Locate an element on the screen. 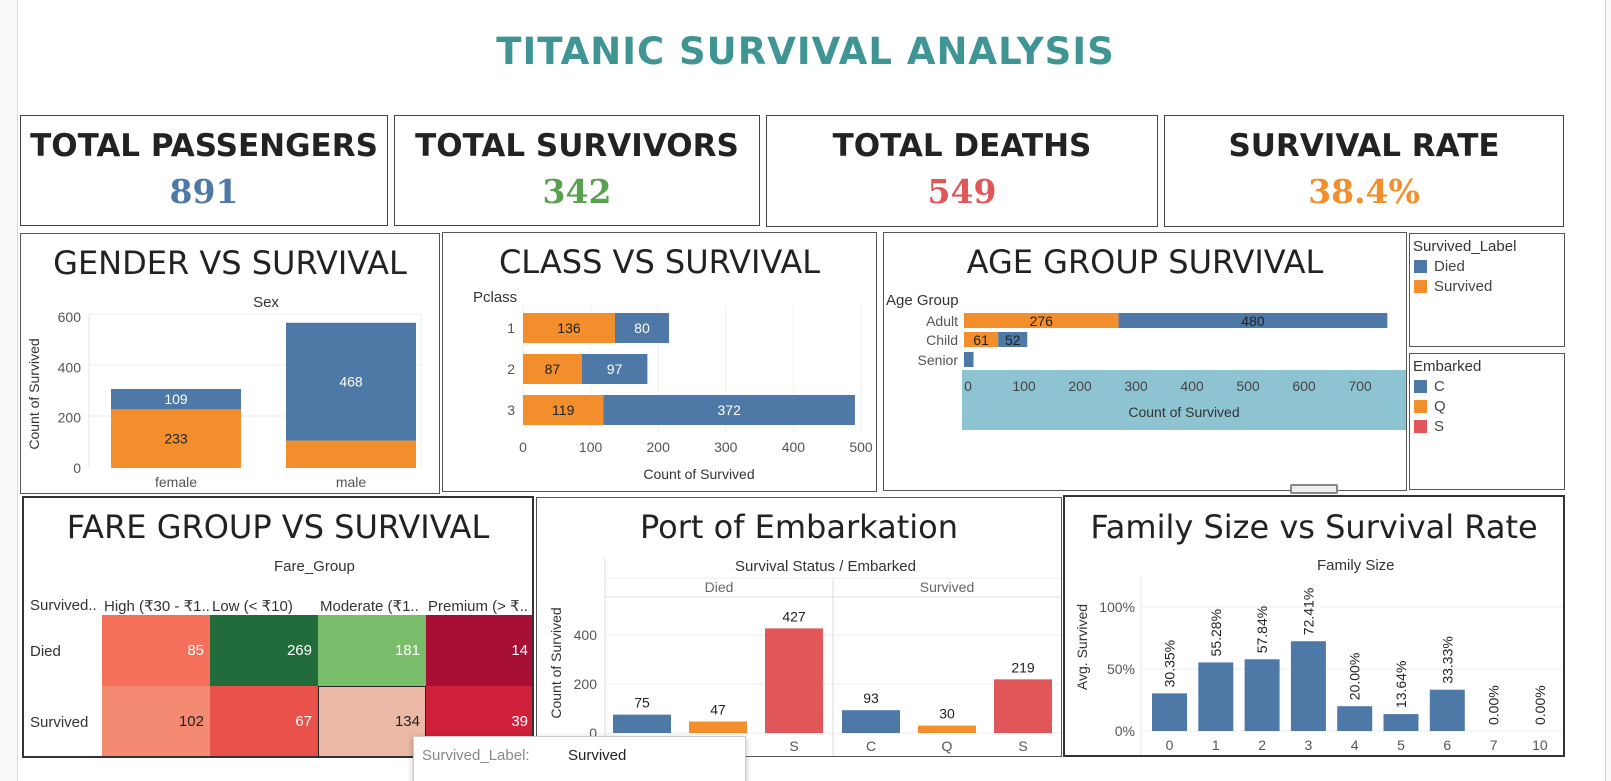  heatmap-cell: 67 is located at coordinates (264, 721).